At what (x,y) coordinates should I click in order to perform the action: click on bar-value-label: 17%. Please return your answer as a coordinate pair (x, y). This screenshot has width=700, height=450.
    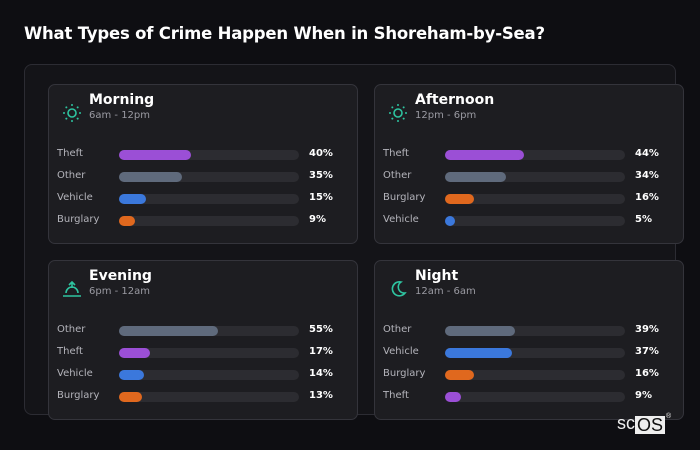
    Looking at the image, I should click on (321, 351).